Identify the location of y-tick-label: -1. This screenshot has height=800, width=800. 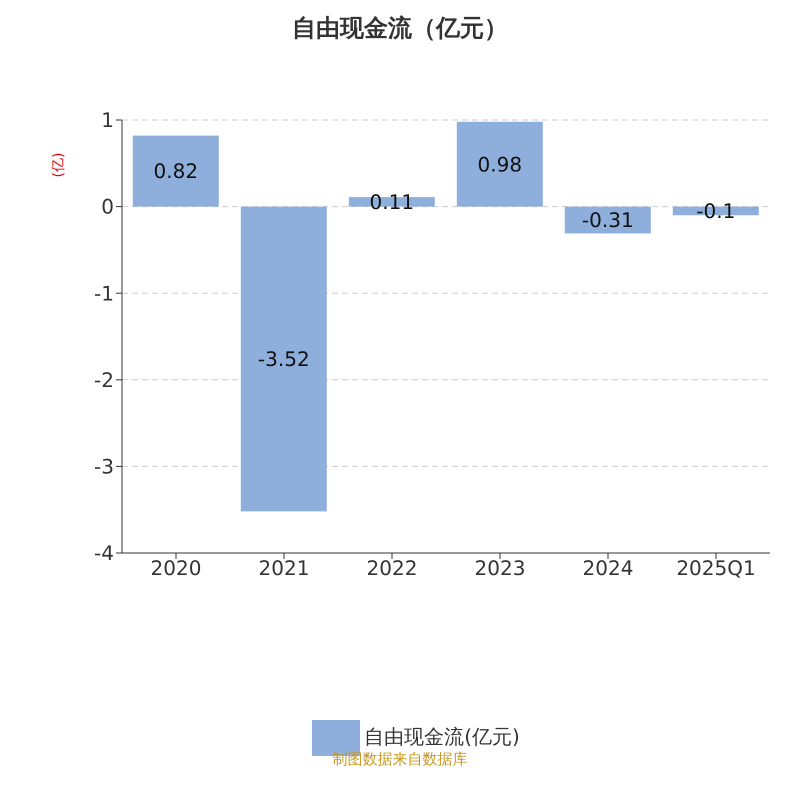
(104, 293).